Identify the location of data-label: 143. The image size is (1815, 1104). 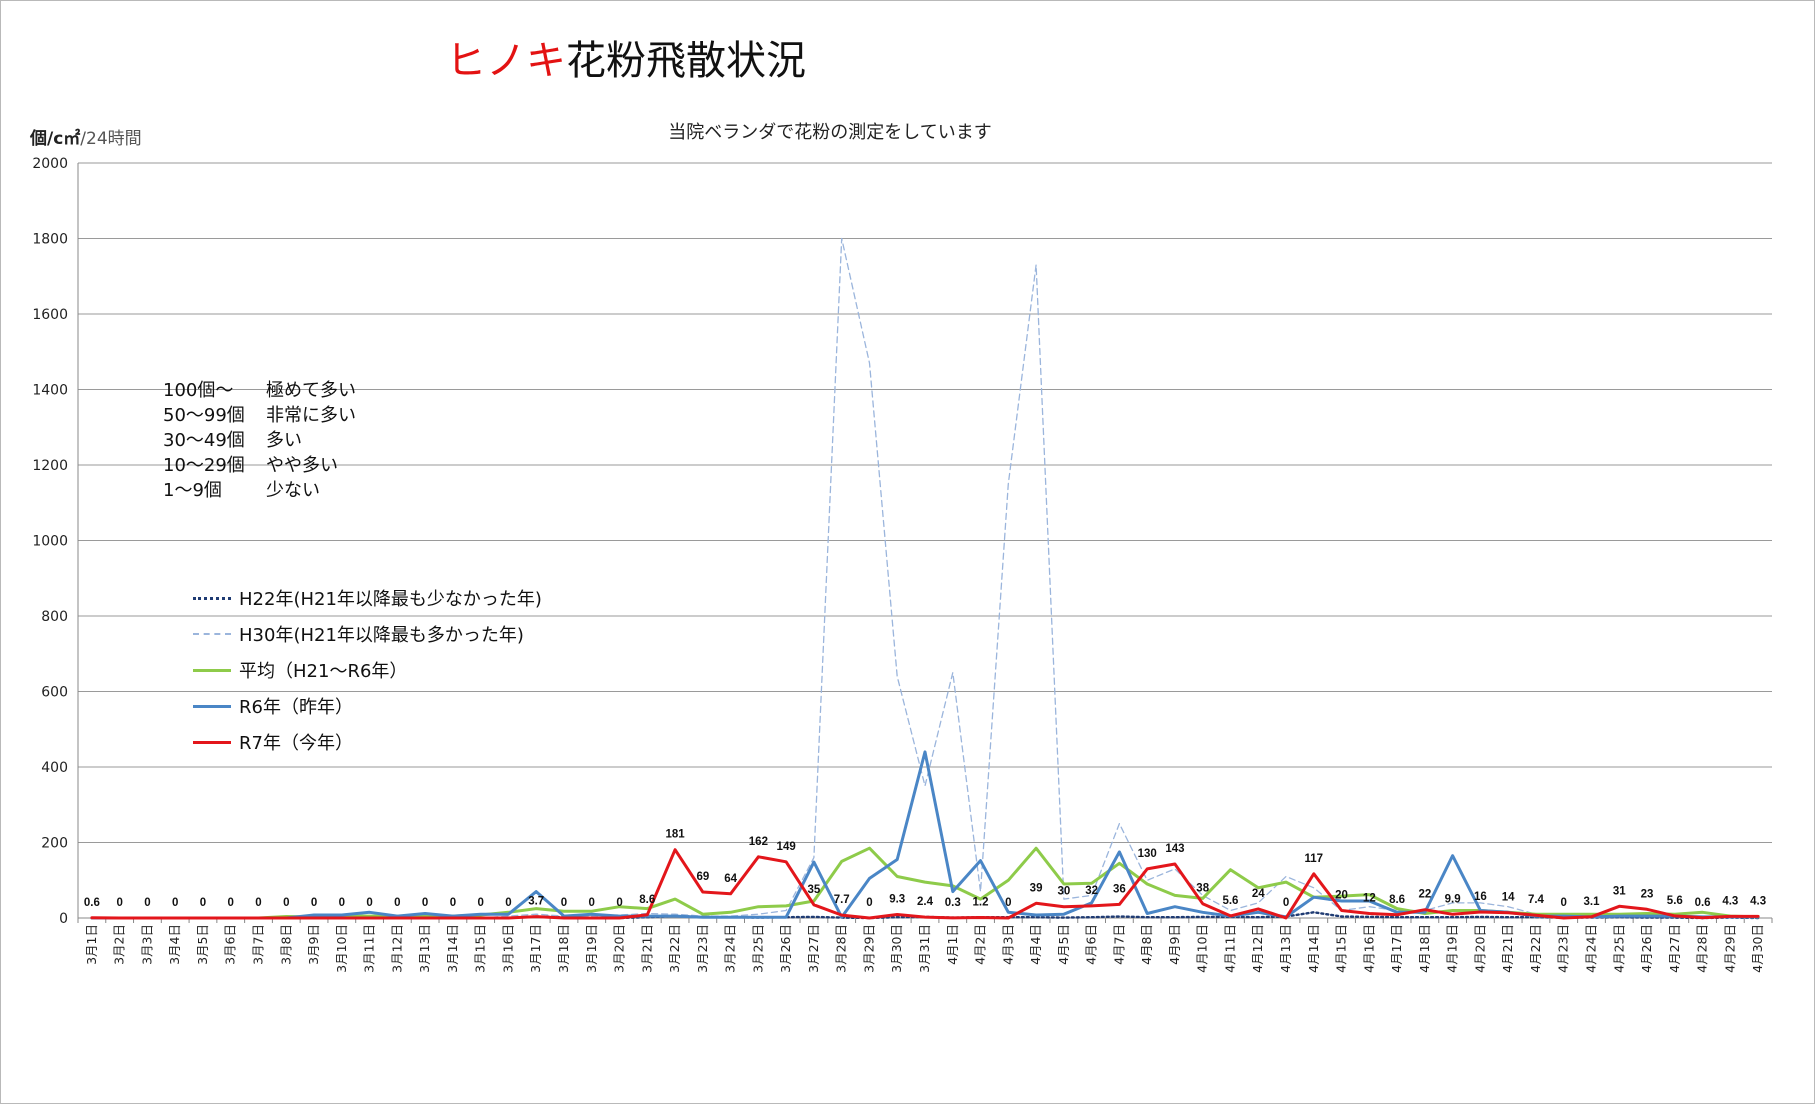
(1174, 849).